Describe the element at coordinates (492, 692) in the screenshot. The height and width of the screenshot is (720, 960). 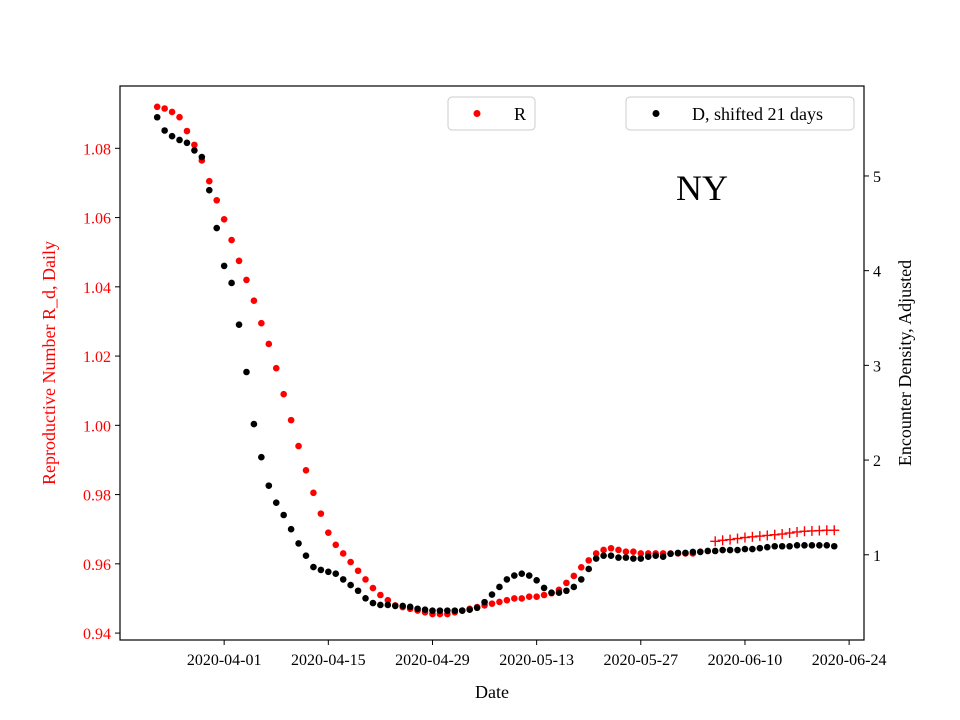
I see `x-axis-label: Date` at that location.